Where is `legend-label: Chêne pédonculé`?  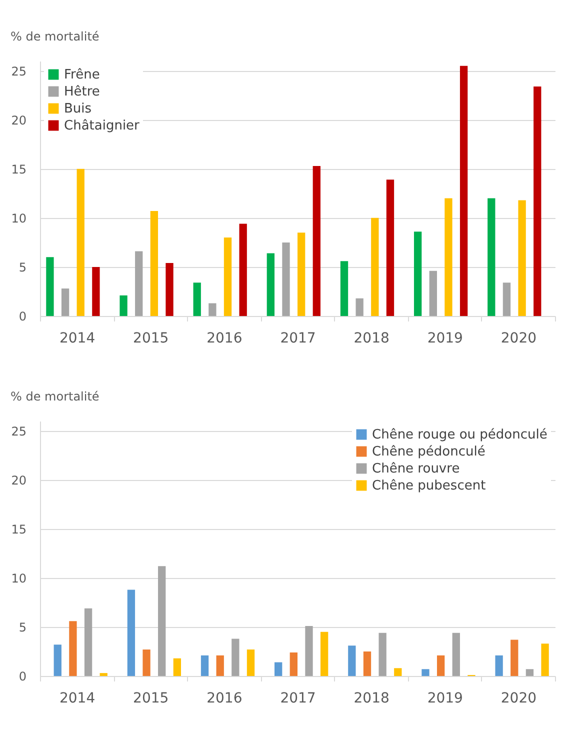 legend-label: Chêne pédonculé is located at coordinates (429, 452).